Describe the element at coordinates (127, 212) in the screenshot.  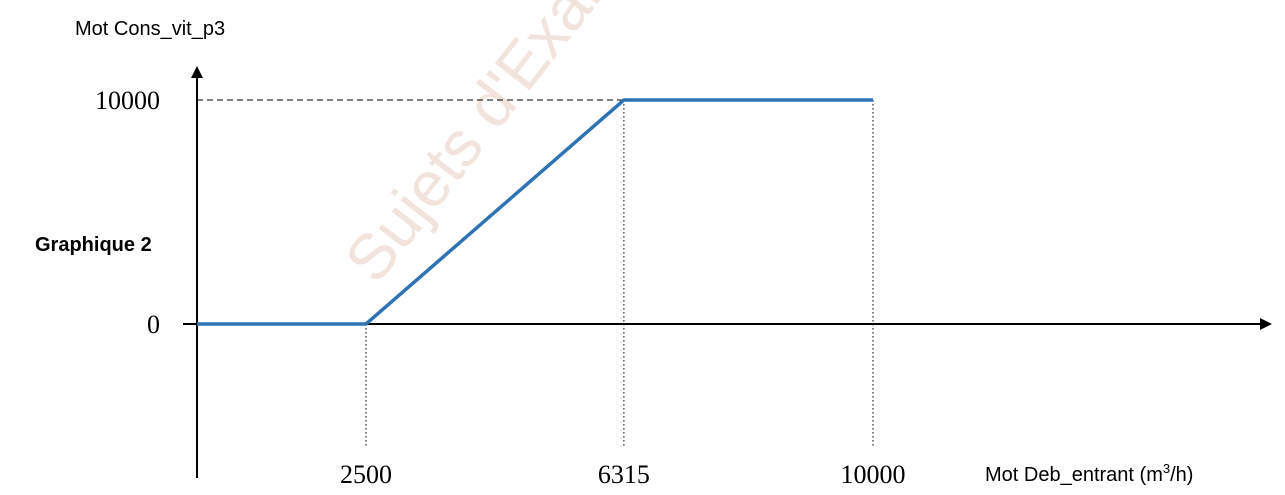
I see `y-tick-labels: 0 10000` at that location.